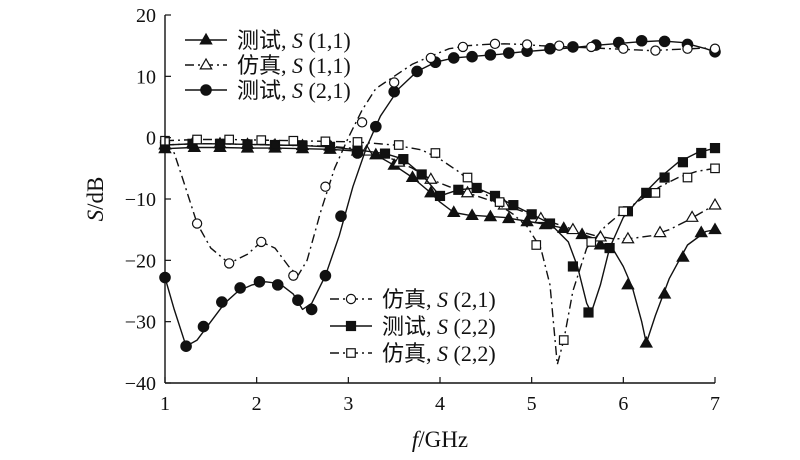 The image size is (800, 460). I want to click on legend-item: 测试, S (2,1), so click(268, 90).